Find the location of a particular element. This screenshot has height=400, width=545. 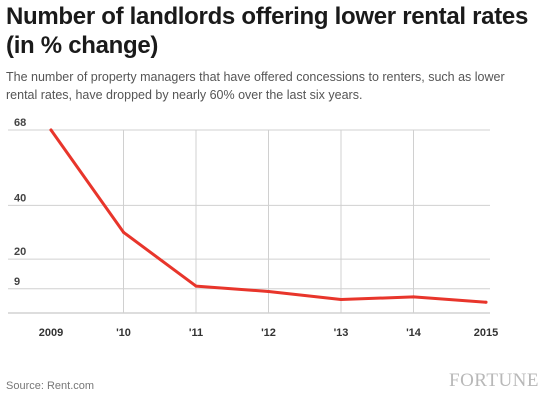

x-tick-label: 2009 is located at coordinates (51, 333).